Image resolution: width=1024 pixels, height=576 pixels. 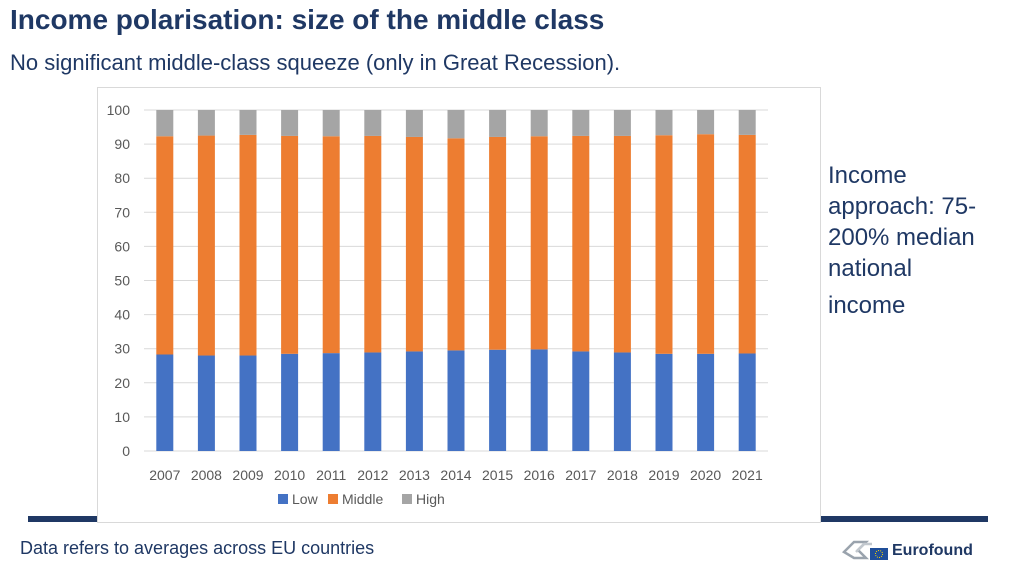 What do you see at coordinates (122, 281) in the screenshot?
I see `y-tick-label: 50` at bounding box center [122, 281].